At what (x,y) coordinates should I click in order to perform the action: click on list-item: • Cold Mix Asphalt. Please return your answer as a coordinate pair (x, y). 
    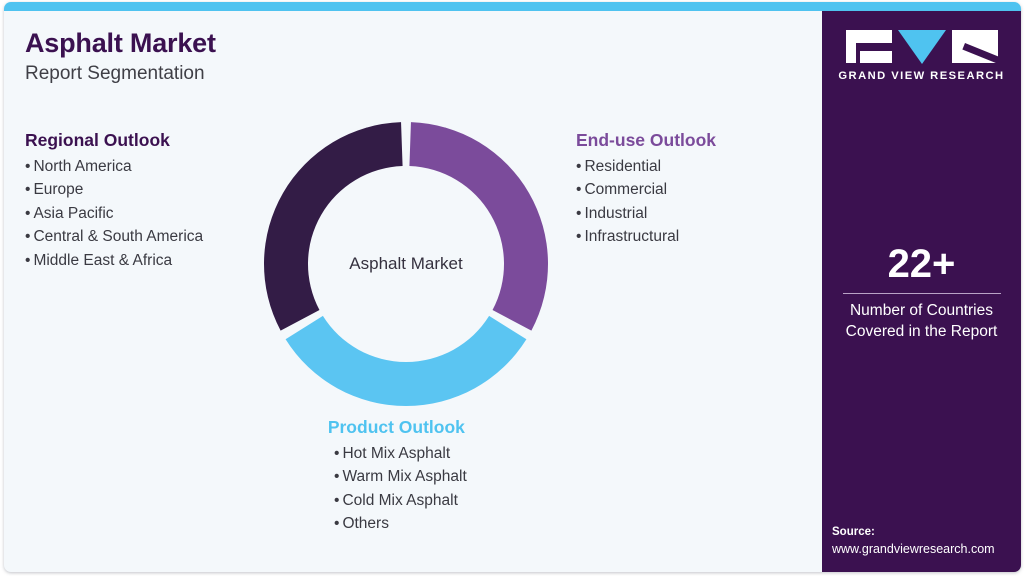
    Looking at the image, I should click on (400, 501).